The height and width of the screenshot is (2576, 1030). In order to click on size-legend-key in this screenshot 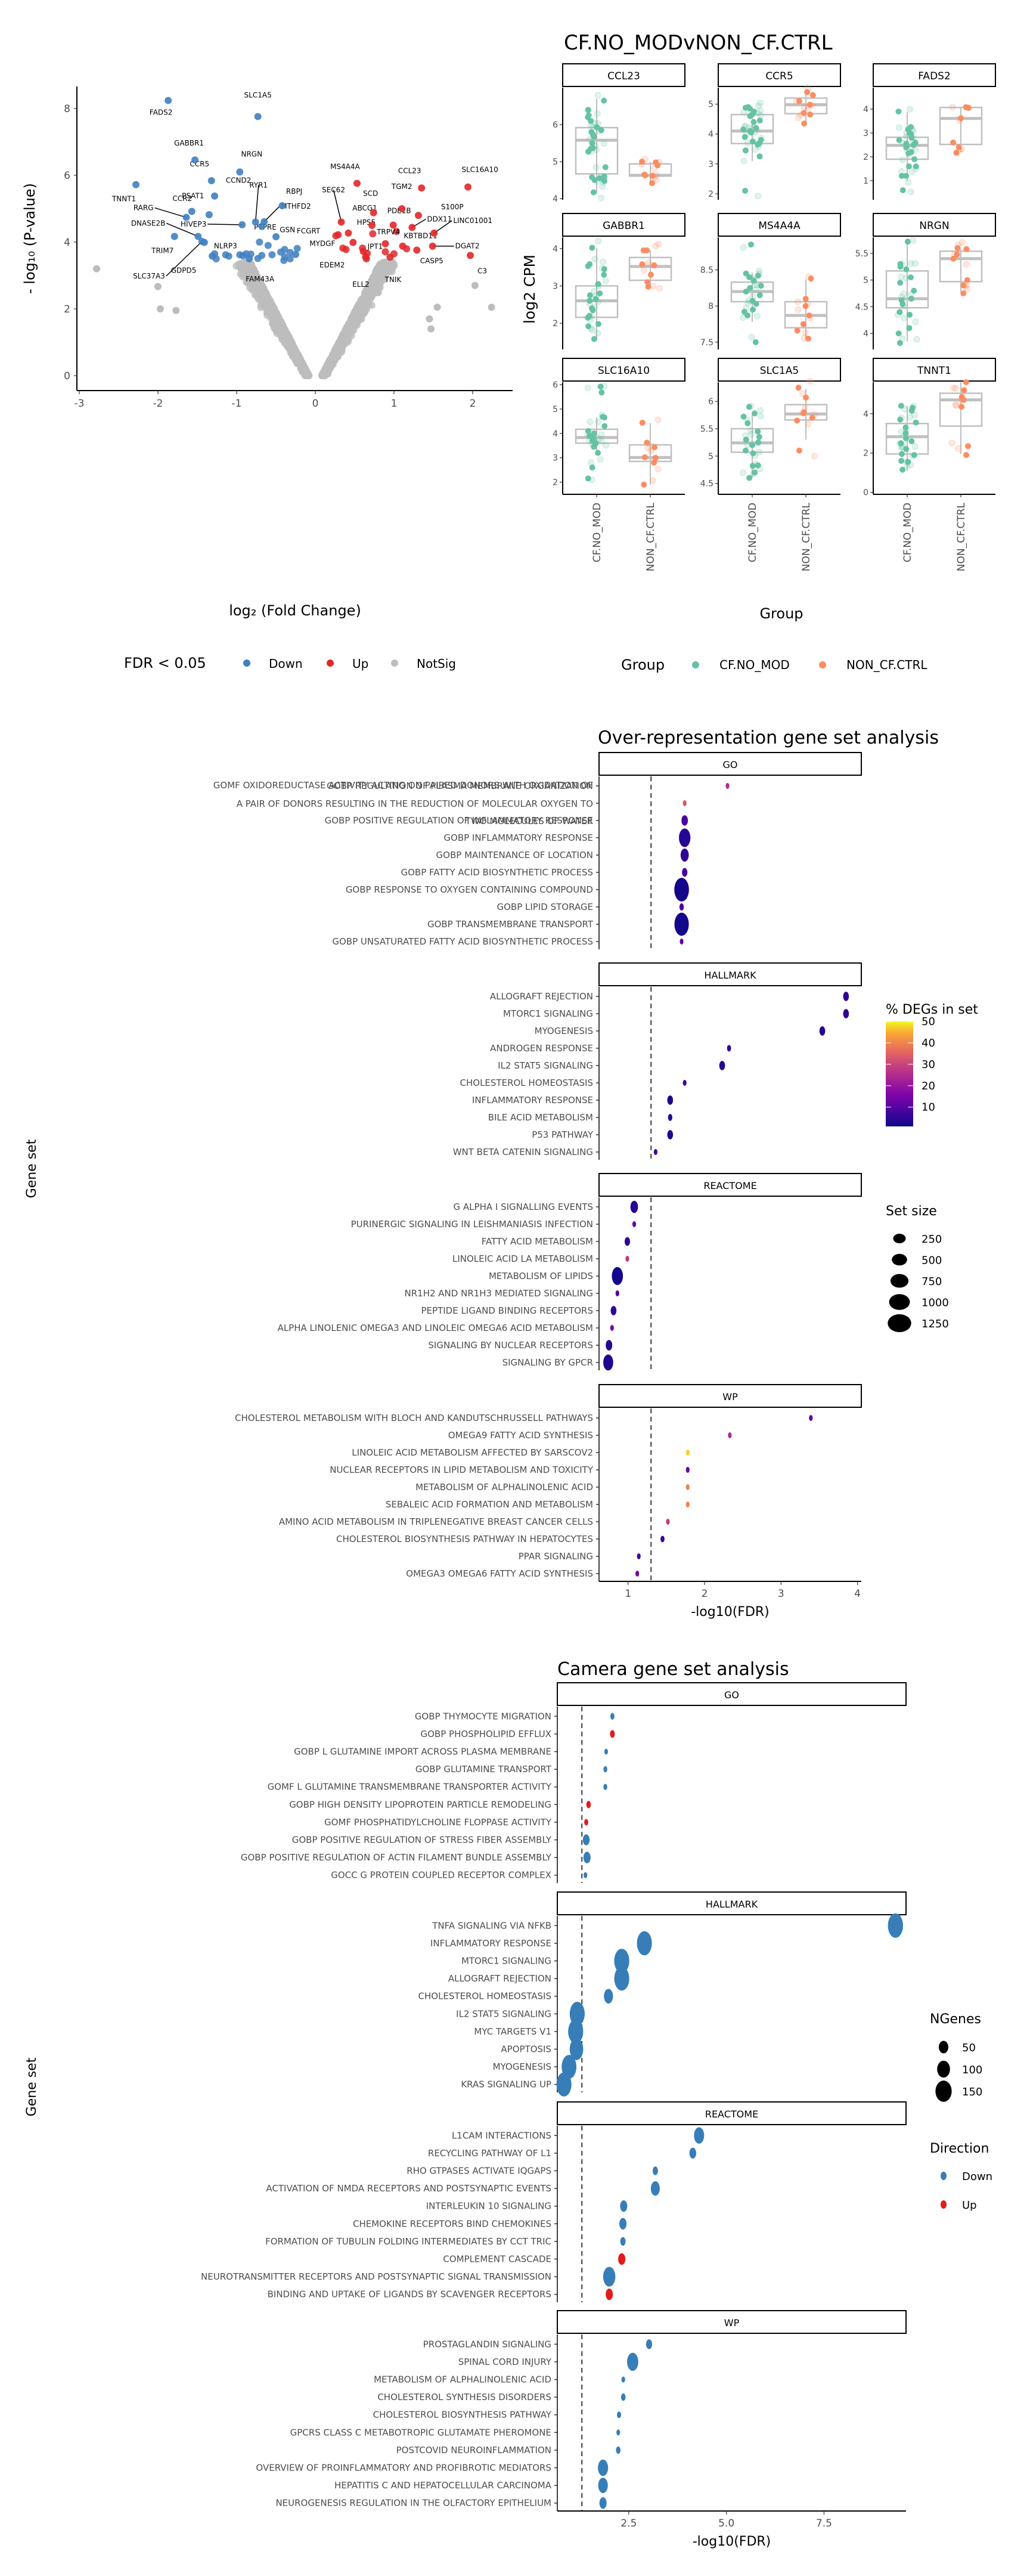, I will do `click(899, 1324)`.